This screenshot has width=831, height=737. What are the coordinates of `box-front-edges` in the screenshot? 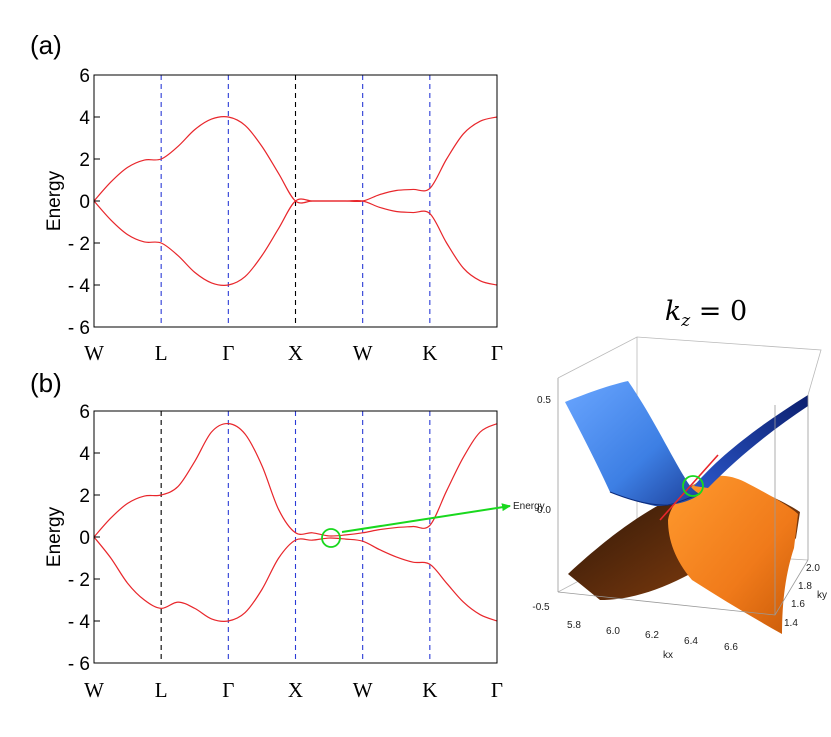 It's located at (683, 497).